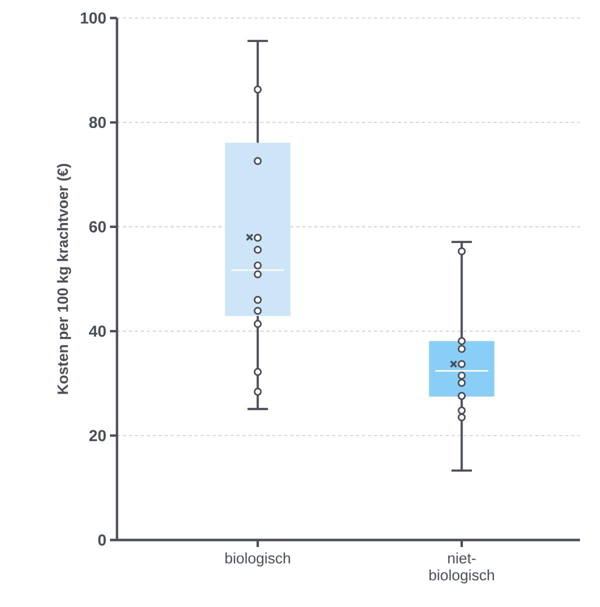  What do you see at coordinates (97, 331) in the screenshot?
I see `y-tick-label: 40` at bounding box center [97, 331].